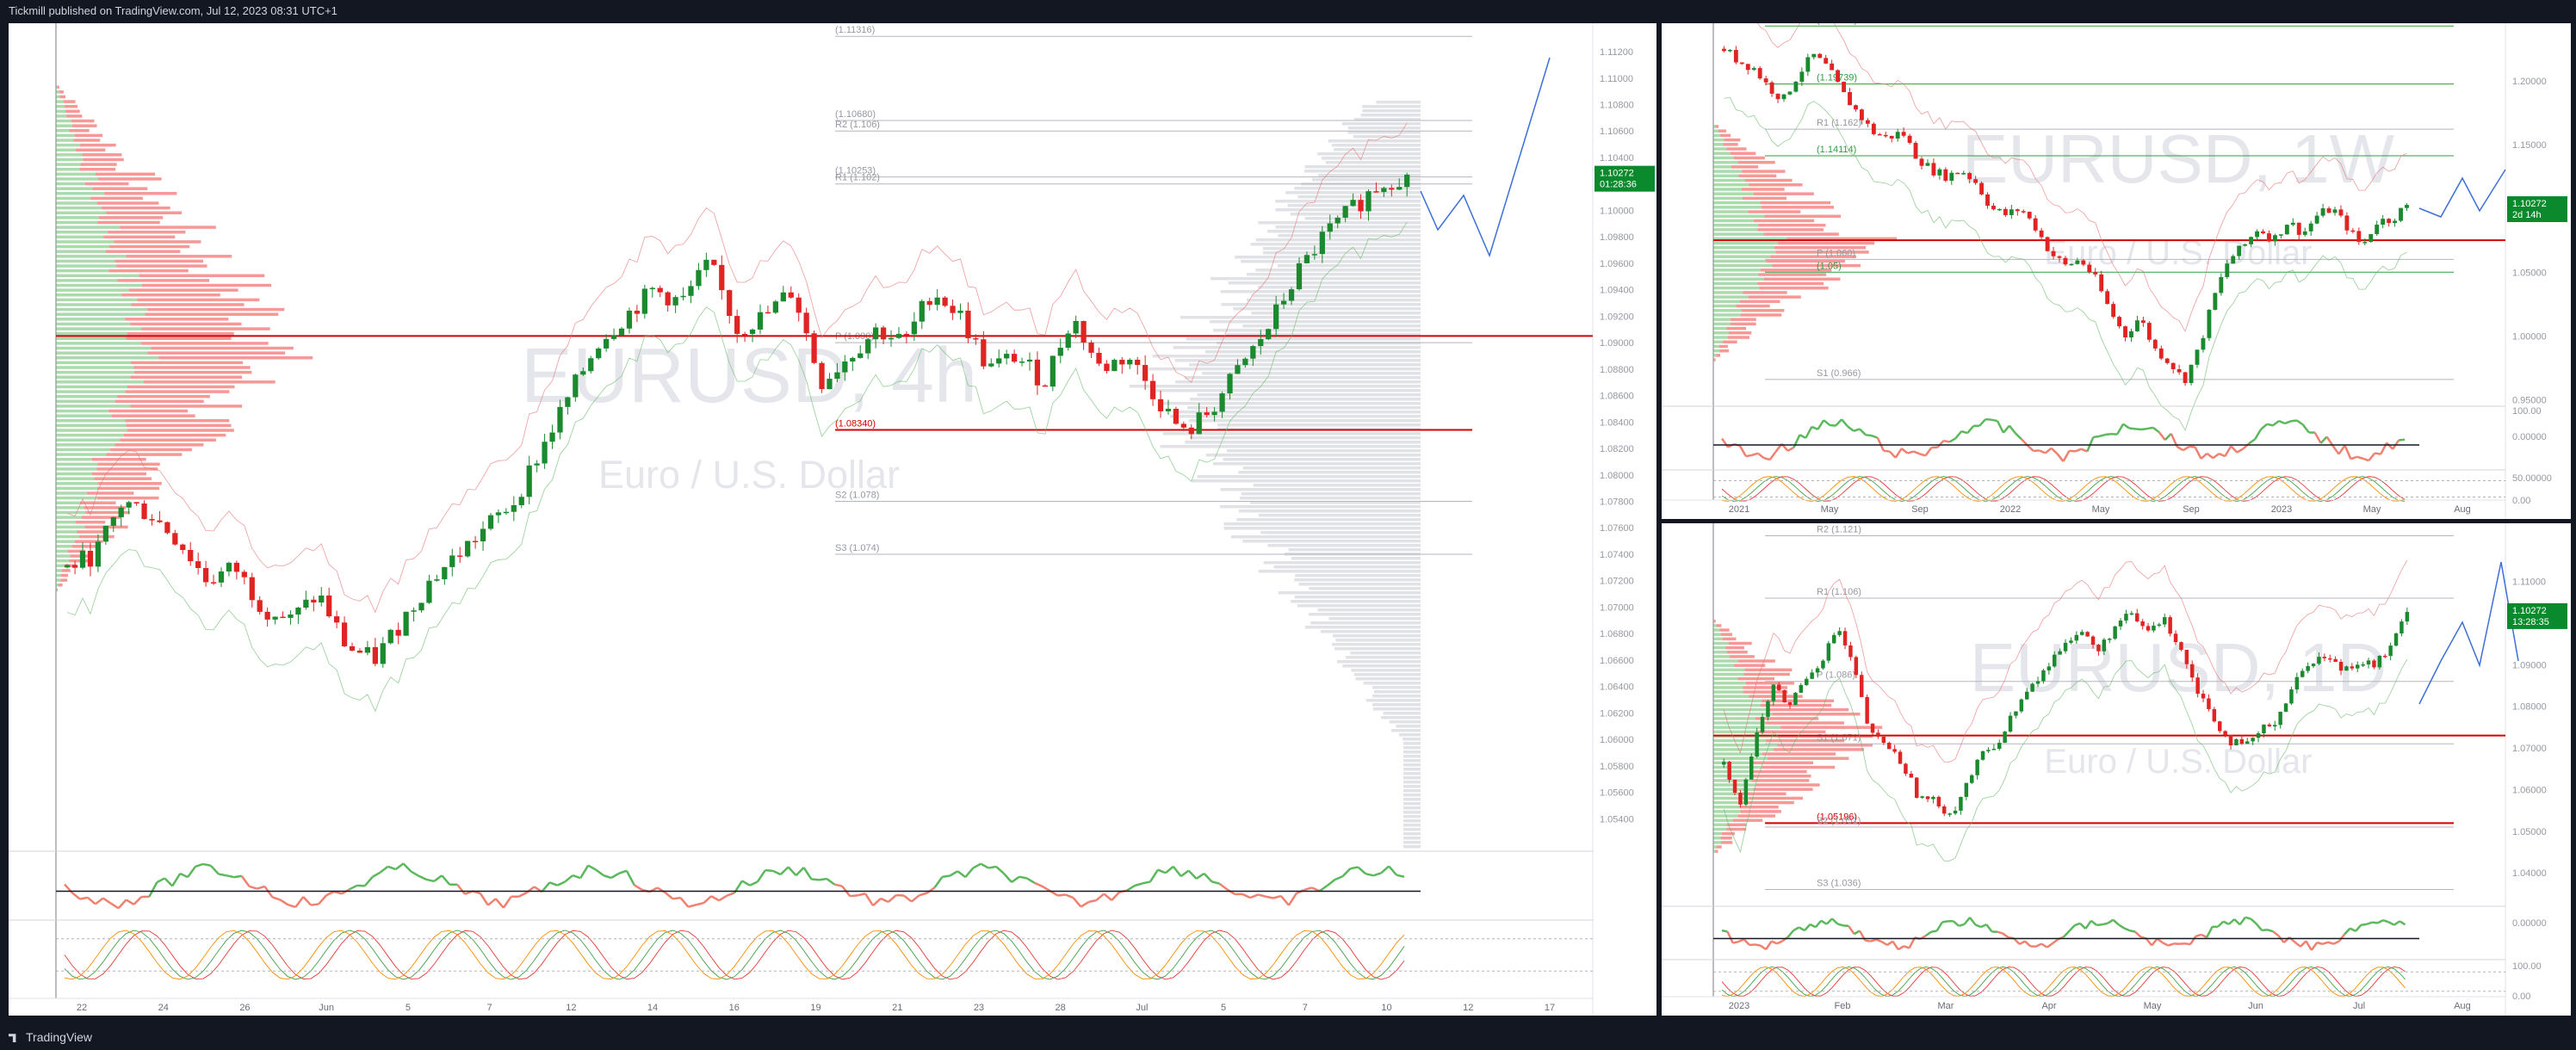 Image resolution: width=2576 pixels, height=1050 pixels. Describe the element at coordinates (1468, 1008) in the screenshot. I see `time-tick-label: 12` at that location.